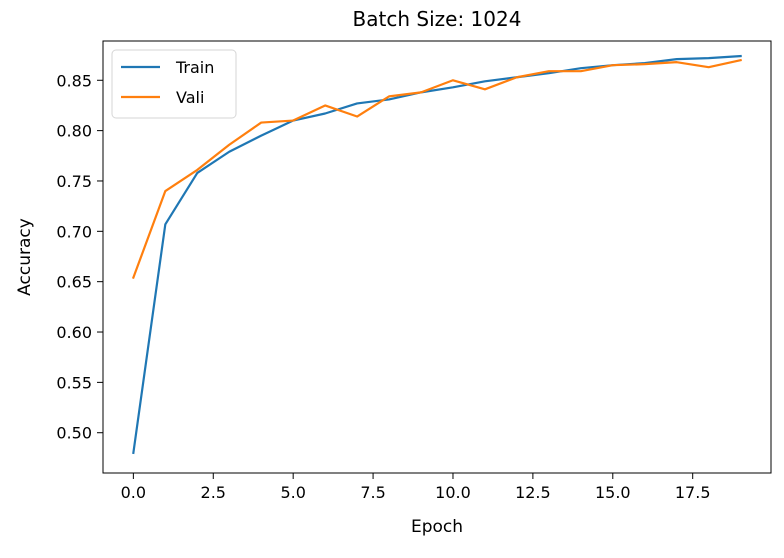 The image size is (784, 558). I want to click on y-tick-label: 0.50, so click(74, 433).